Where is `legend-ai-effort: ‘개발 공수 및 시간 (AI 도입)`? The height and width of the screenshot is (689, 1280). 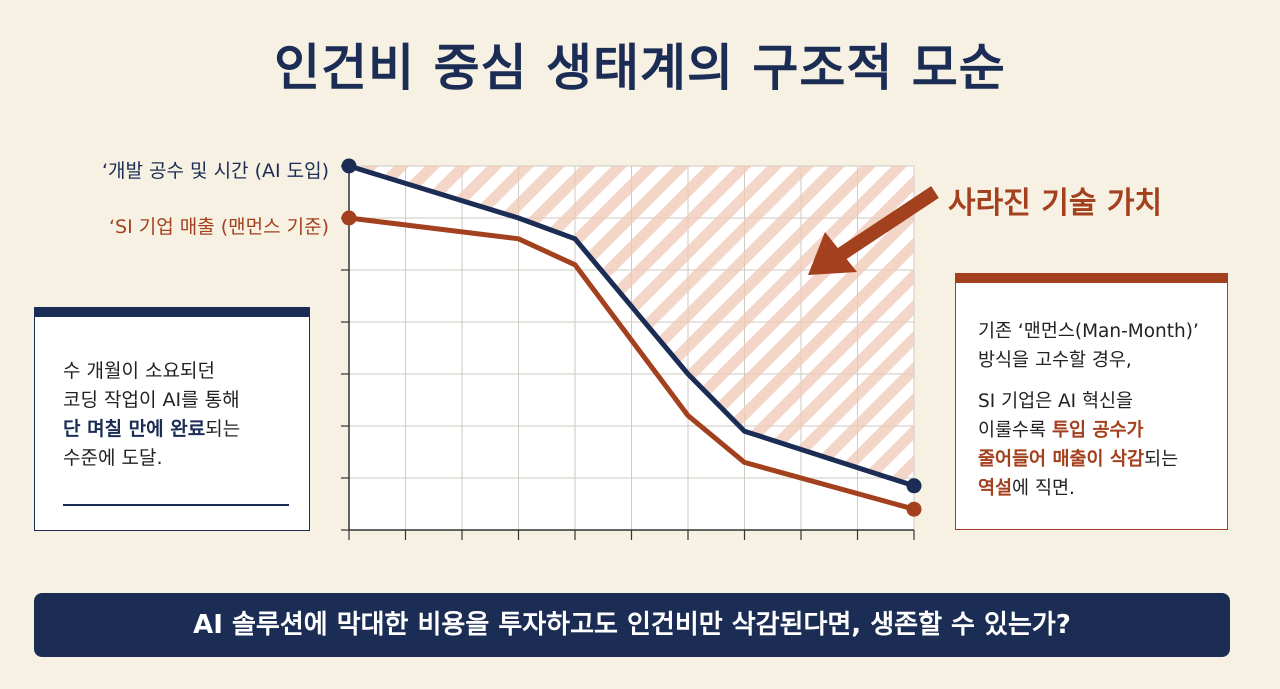
legend-ai-effort: ‘개발 공수 및 시간 (AI 도입) is located at coordinates (215, 171).